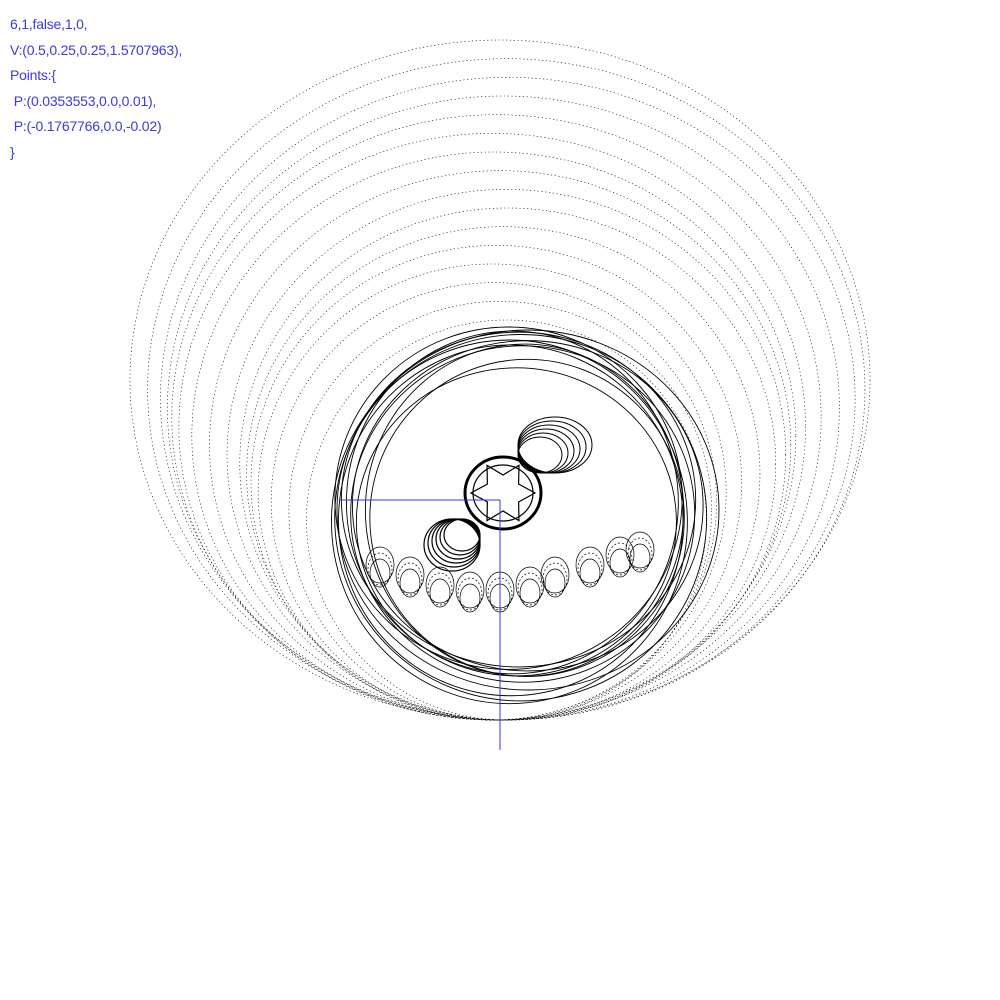 The width and height of the screenshot is (1000, 1000). I want to click on central-star-figure, so click(503, 493).